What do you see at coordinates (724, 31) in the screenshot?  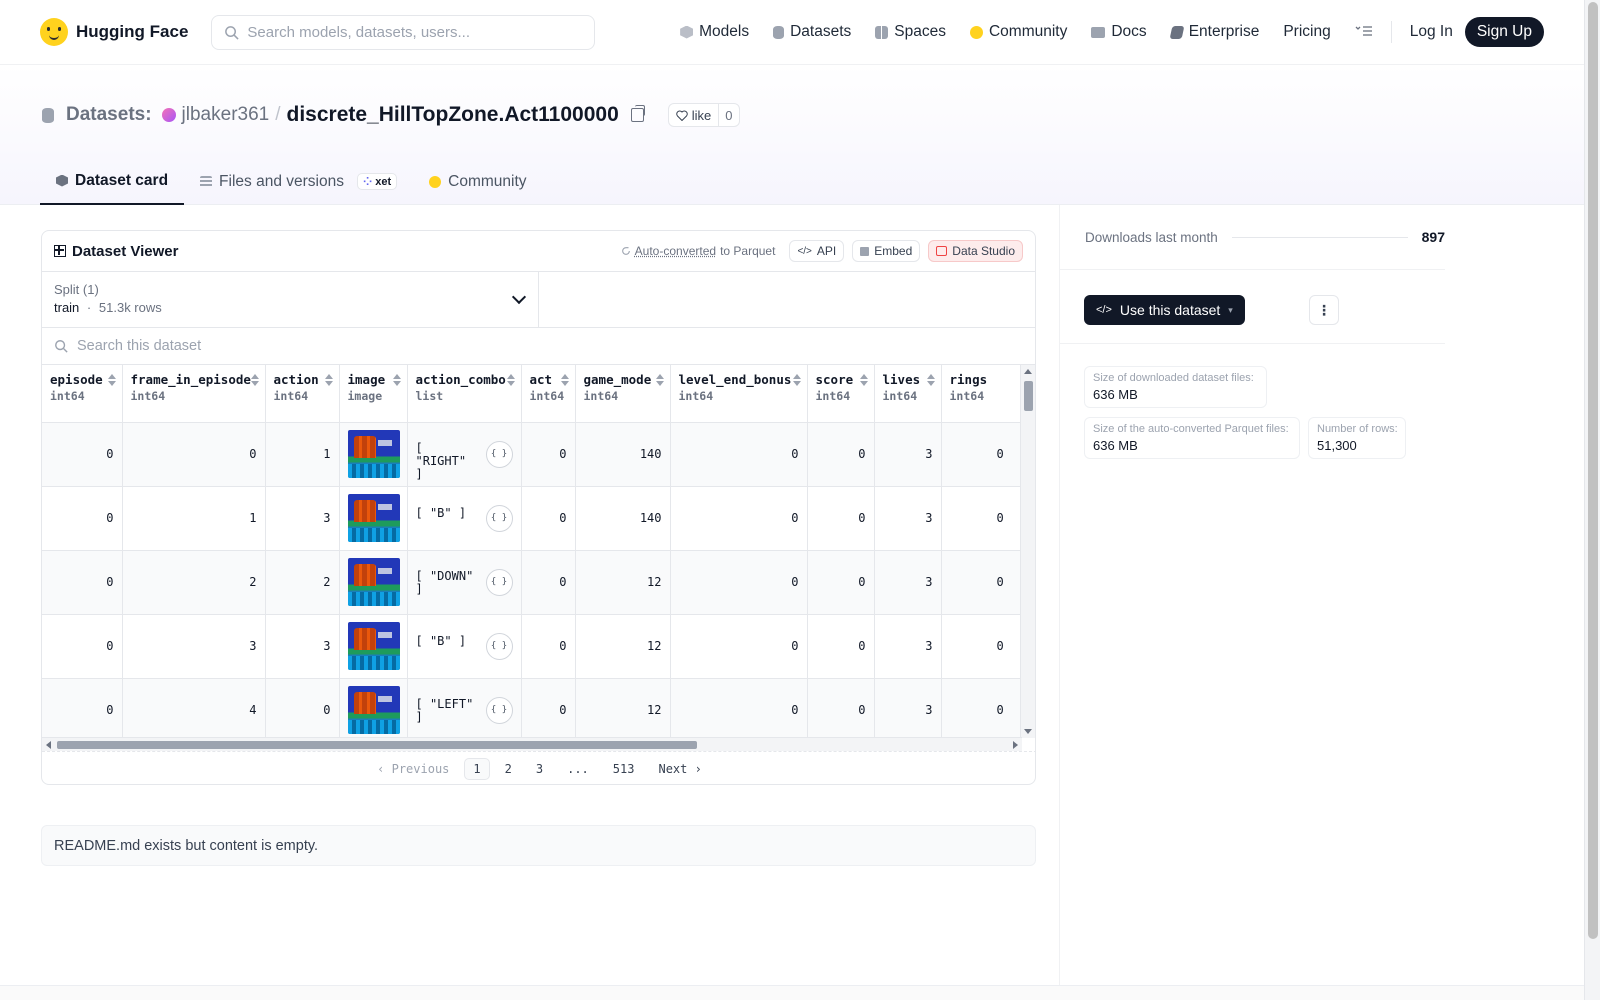 I see `nav-models-label: Models` at bounding box center [724, 31].